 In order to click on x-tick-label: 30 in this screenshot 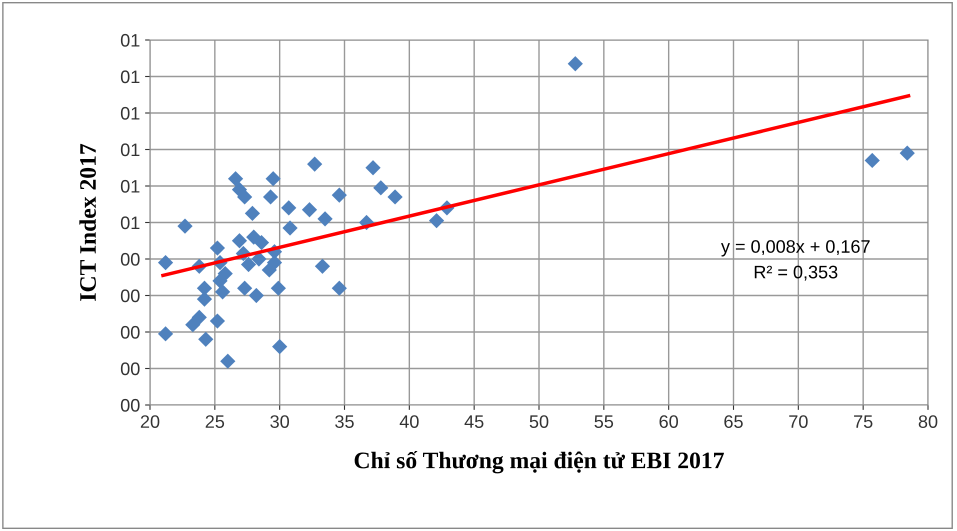, I will do `click(280, 421)`.